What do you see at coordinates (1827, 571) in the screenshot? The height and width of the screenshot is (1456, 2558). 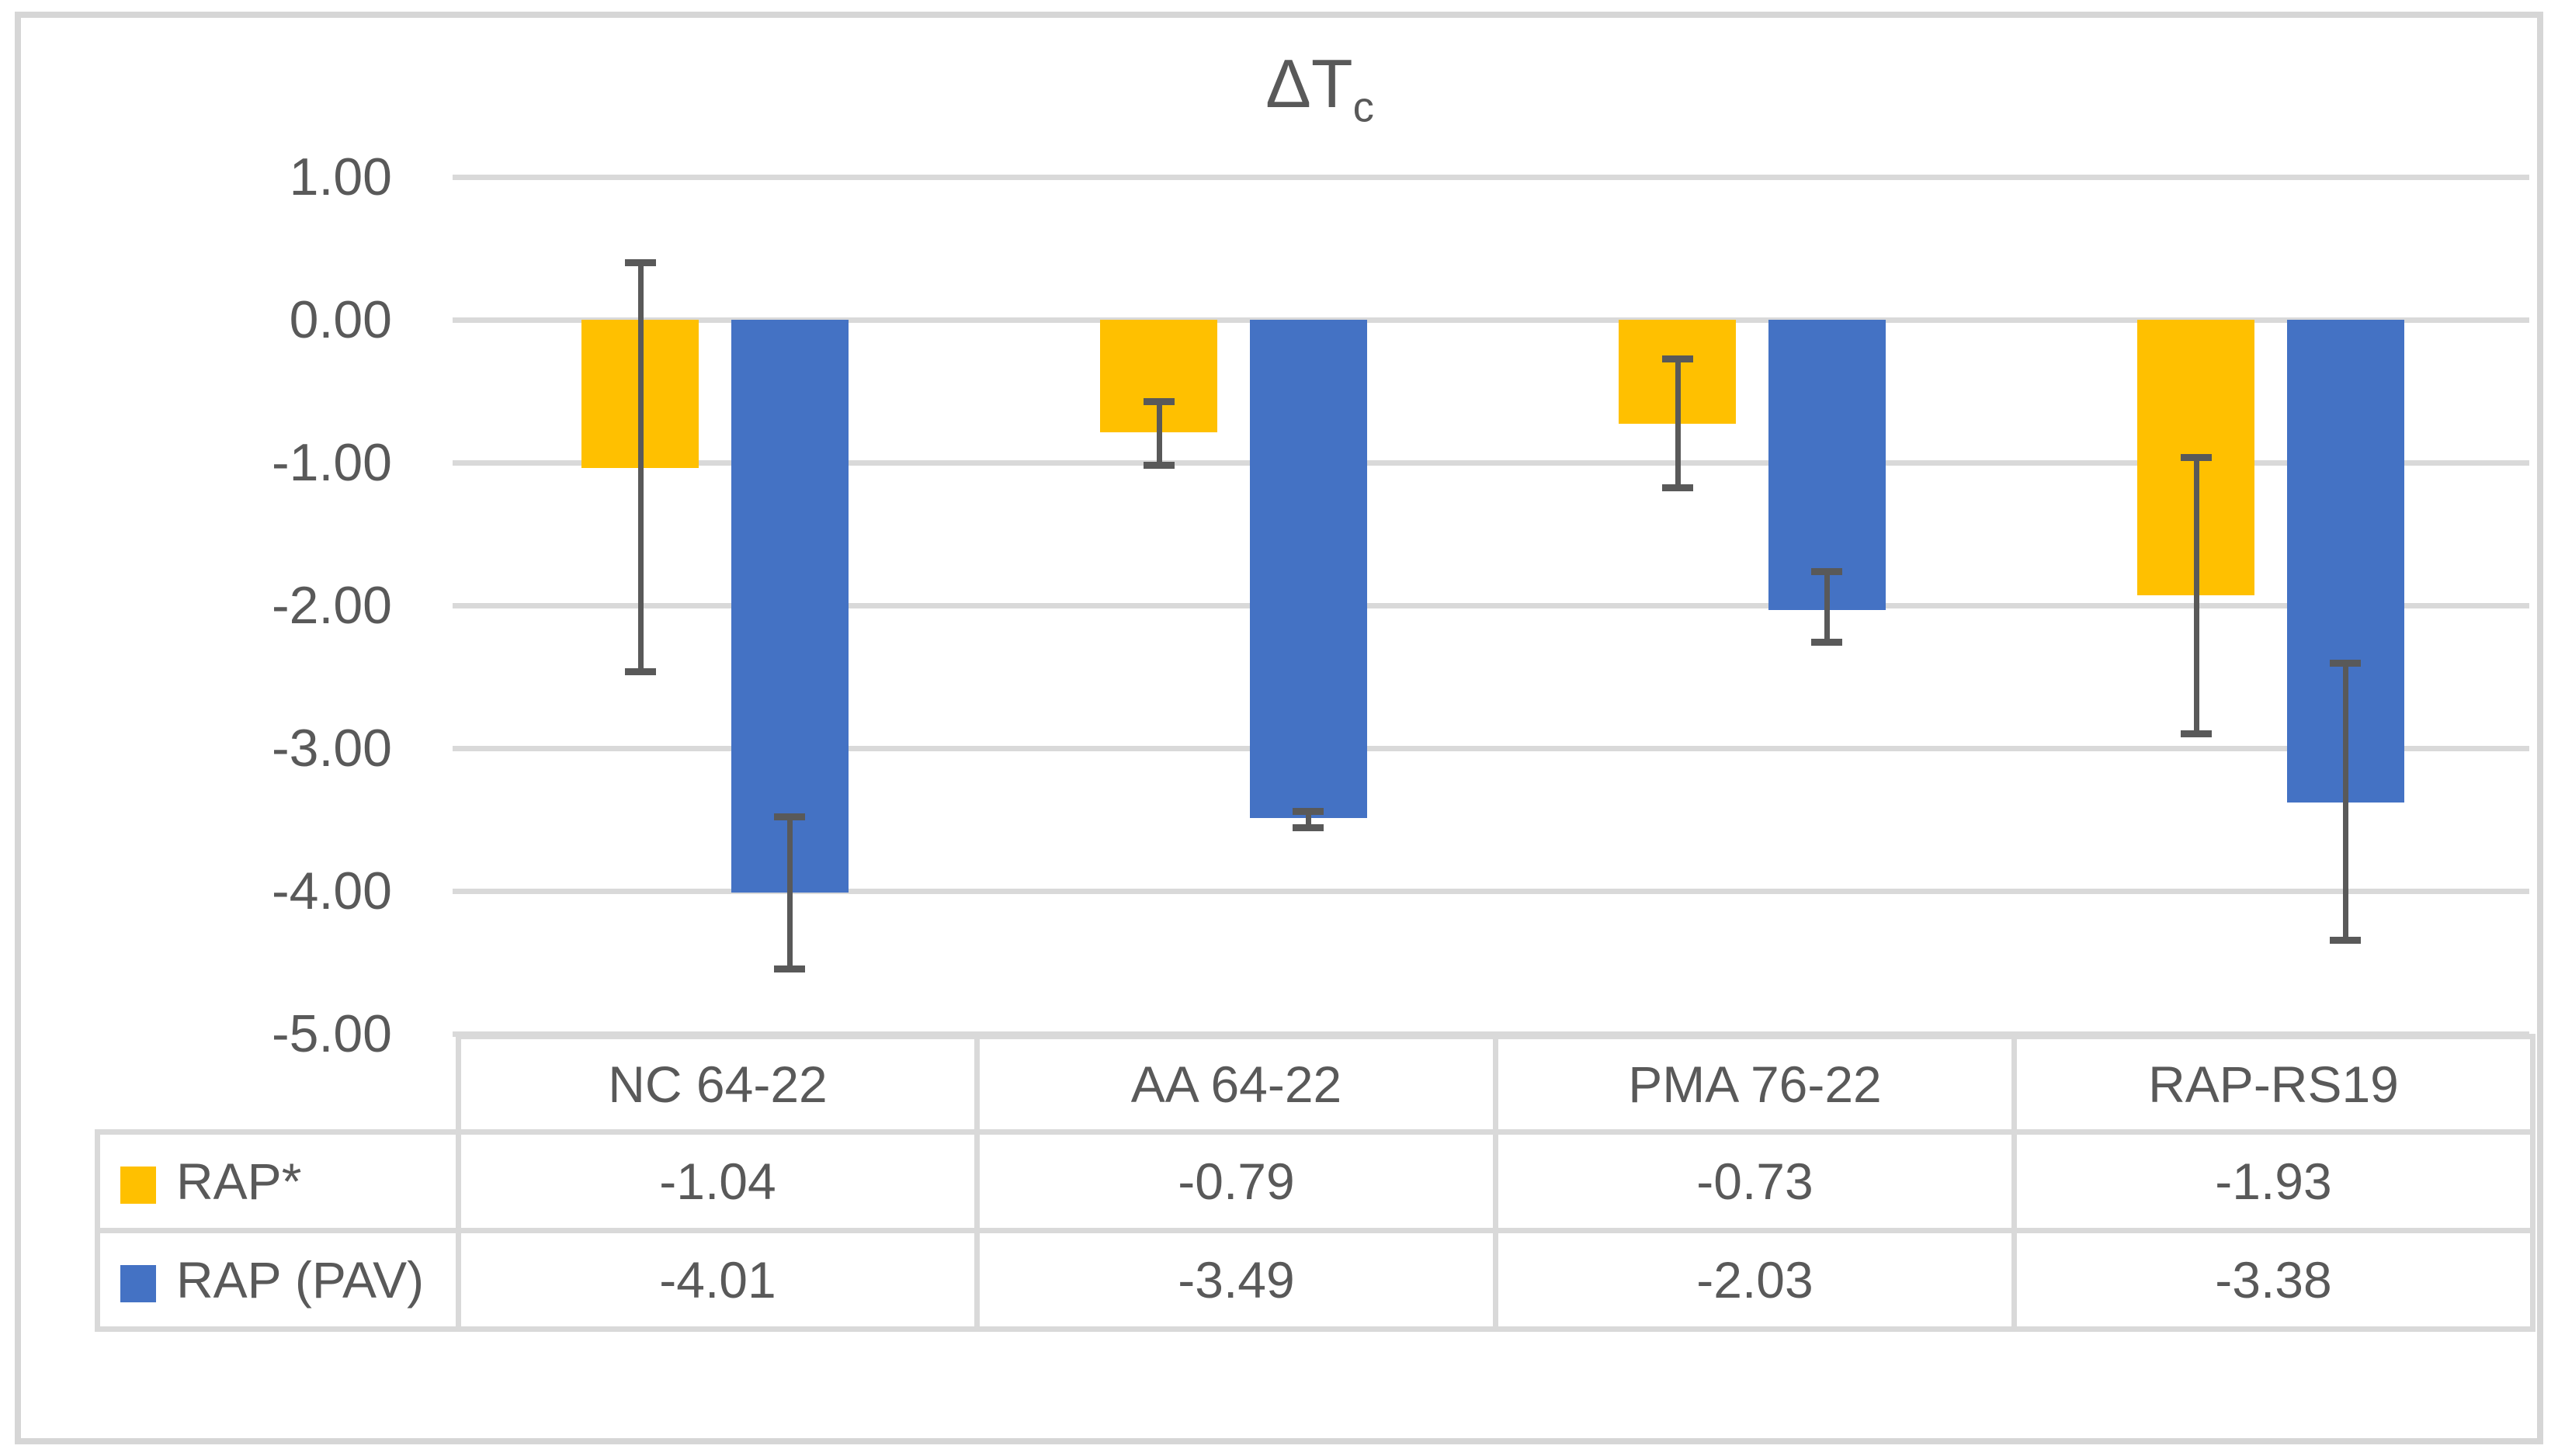 I see `error-bar-rap-pav-pma-76-22-cap-top` at bounding box center [1827, 571].